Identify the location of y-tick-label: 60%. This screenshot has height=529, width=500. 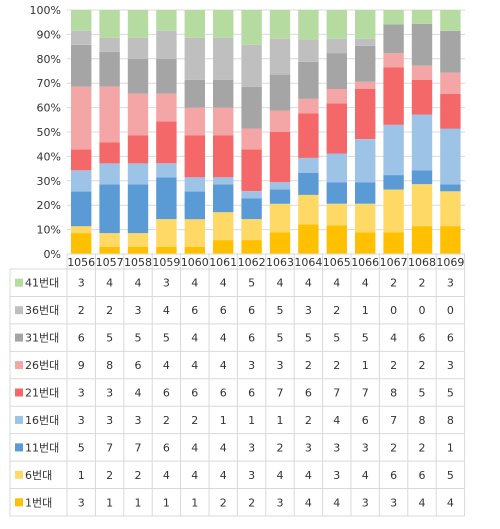
(49, 108).